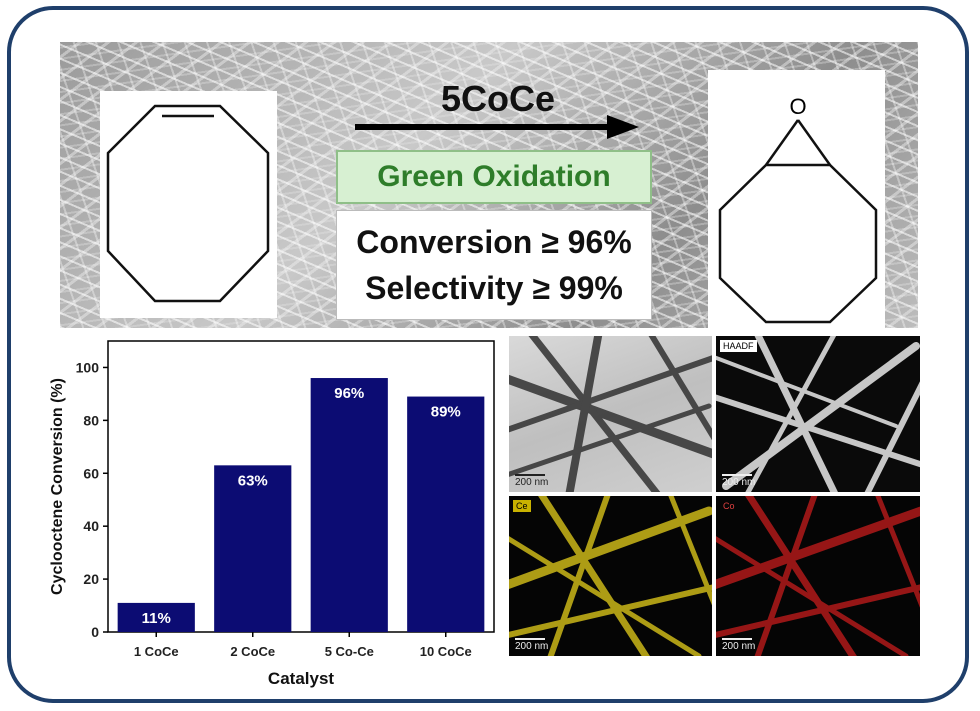 The height and width of the screenshot is (711, 980). What do you see at coordinates (738, 645) in the screenshot?
I see `co-scale-bar: 200 nm` at bounding box center [738, 645].